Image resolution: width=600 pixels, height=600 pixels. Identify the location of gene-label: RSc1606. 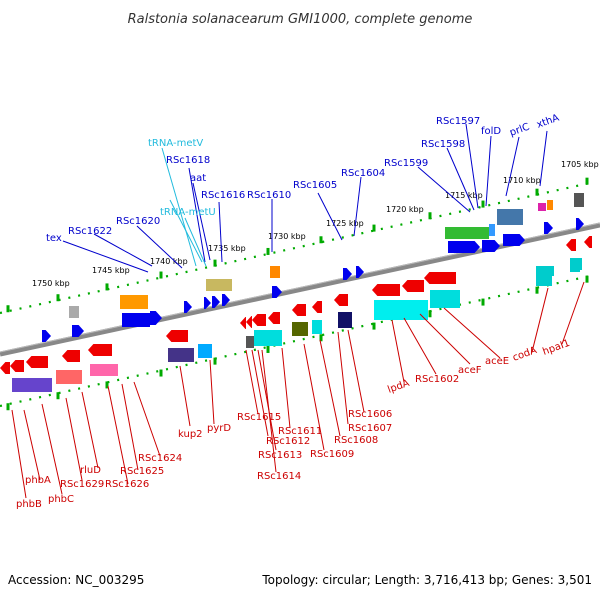
(370, 414).